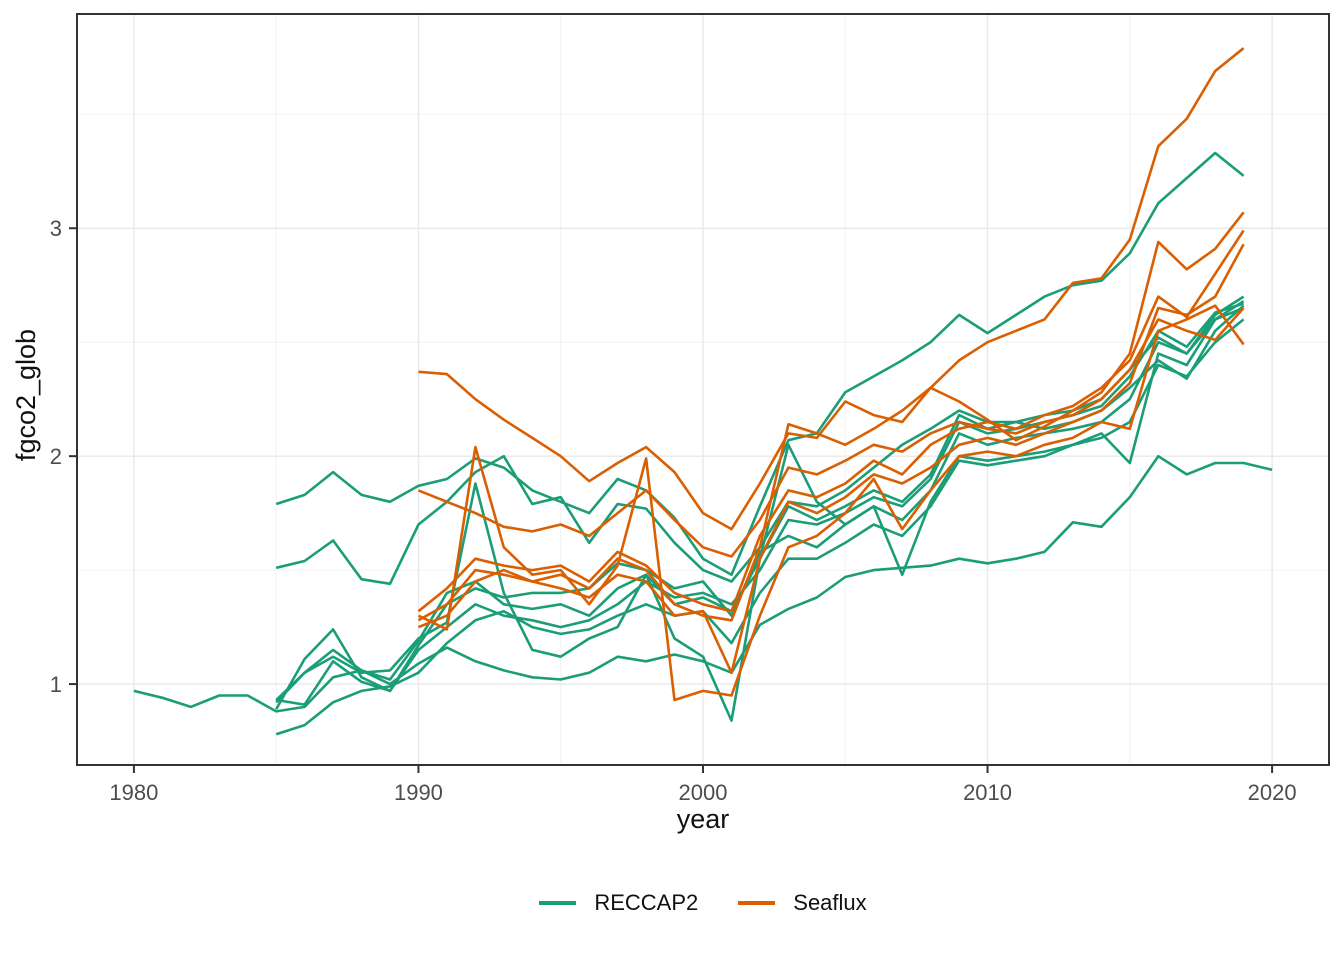 The height and width of the screenshot is (960, 1344). Describe the element at coordinates (757, 903) in the screenshot. I see `legend-line-swatch-seaflux` at that location.